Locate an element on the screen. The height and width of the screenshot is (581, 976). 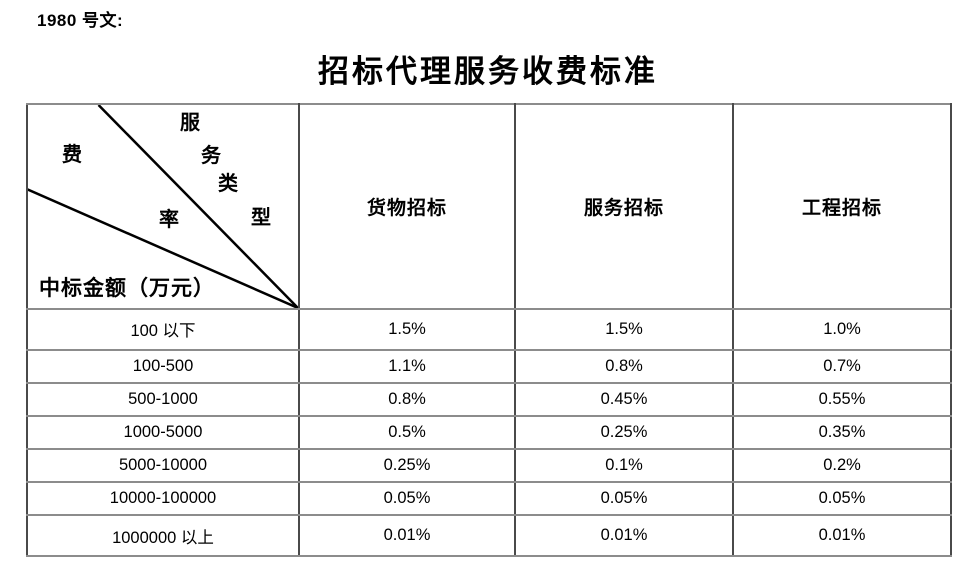
page-title: 招标代理服务收费标准 is located at coordinates (488, 71).